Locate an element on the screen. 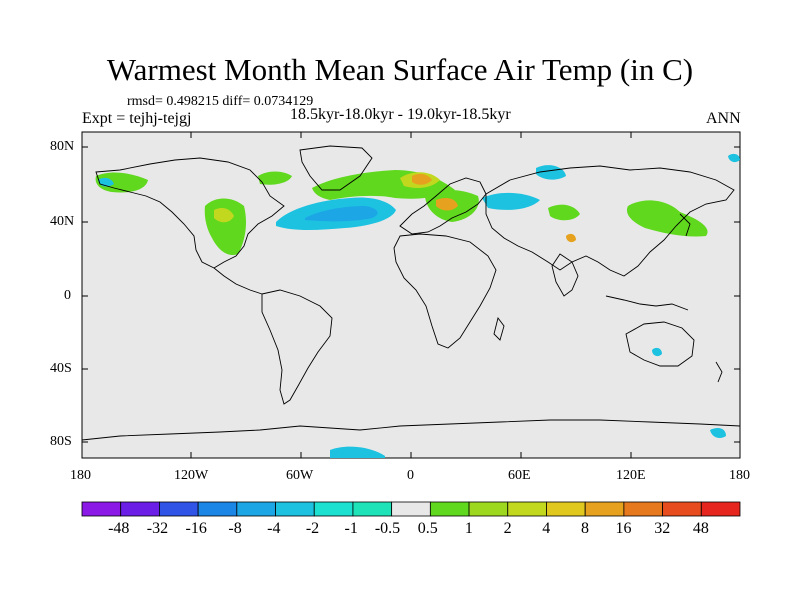 This screenshot has height=600, width=800. colorbar-label: 8 is located at coordinates (584, 528).